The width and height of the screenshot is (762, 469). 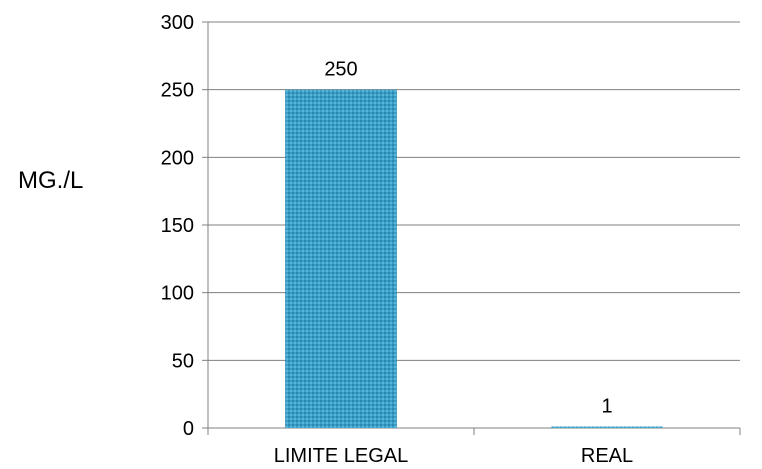 I want to click on y-axis-ticks: 0 50 100 150 200 250 300, so click(x=184, y=226).